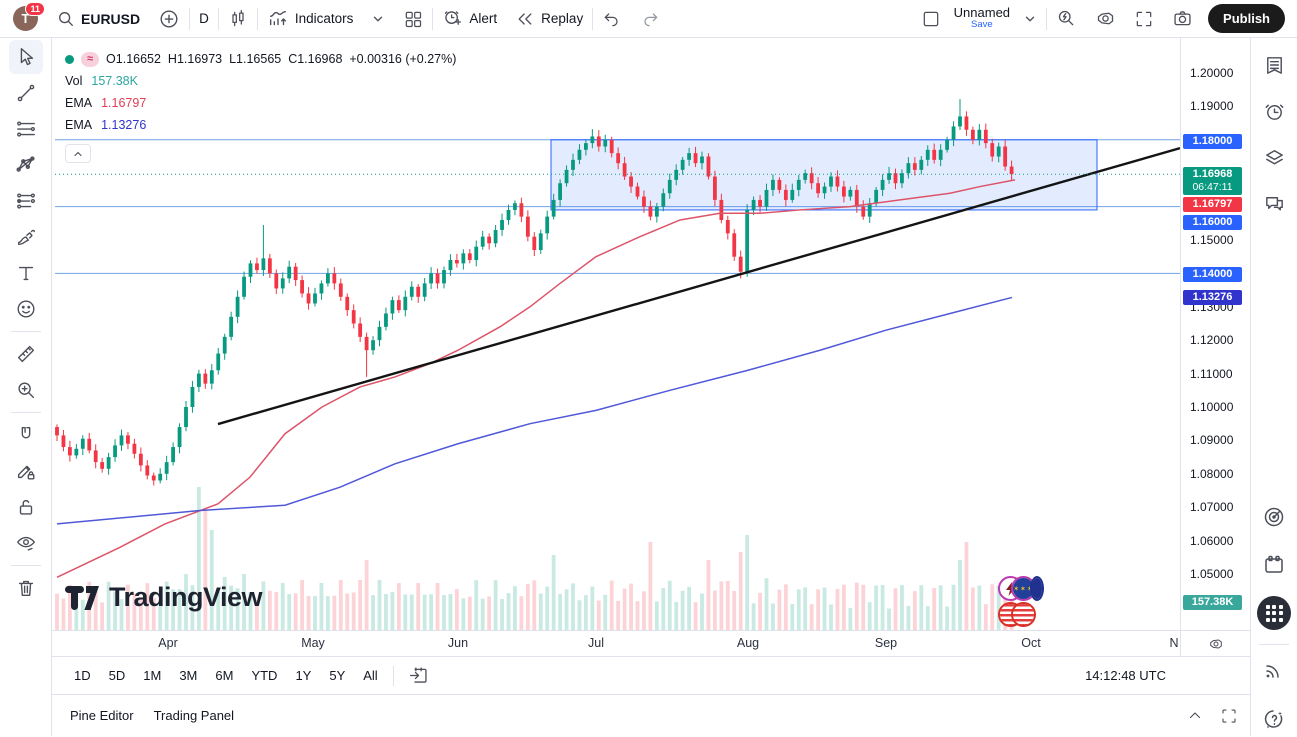  Describe the element at coordinates (74, 81) in the screenshot. I see `volume-label: Vol` at that location.